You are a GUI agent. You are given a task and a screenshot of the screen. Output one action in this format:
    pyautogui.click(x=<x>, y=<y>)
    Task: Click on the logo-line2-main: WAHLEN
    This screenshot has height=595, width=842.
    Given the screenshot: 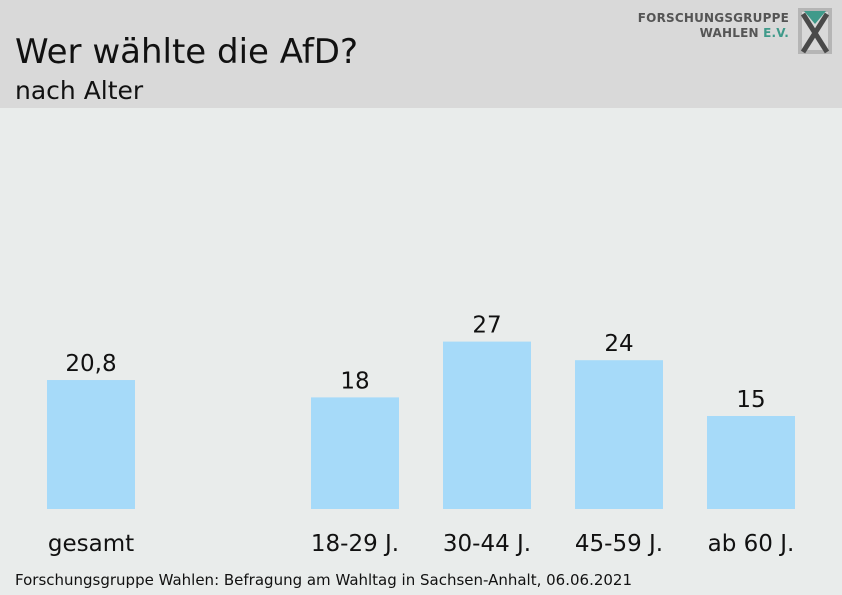 What is the action you would take?
    pyautogui.click(x=729, y=33)
    